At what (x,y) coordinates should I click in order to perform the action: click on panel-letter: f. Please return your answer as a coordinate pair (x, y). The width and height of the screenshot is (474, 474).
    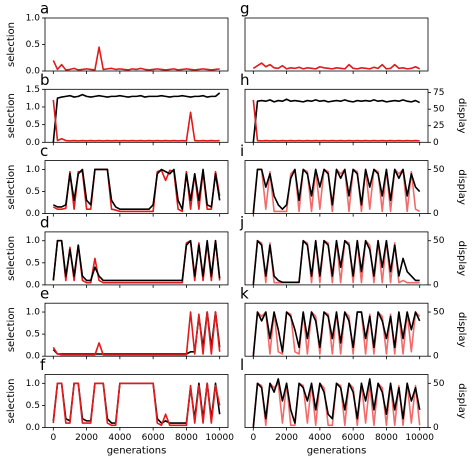
    Looking at the image, I should click on (43, 365).